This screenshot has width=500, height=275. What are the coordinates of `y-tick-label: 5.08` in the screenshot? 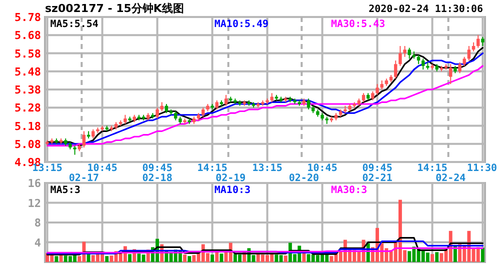 It's located at (27, 144).